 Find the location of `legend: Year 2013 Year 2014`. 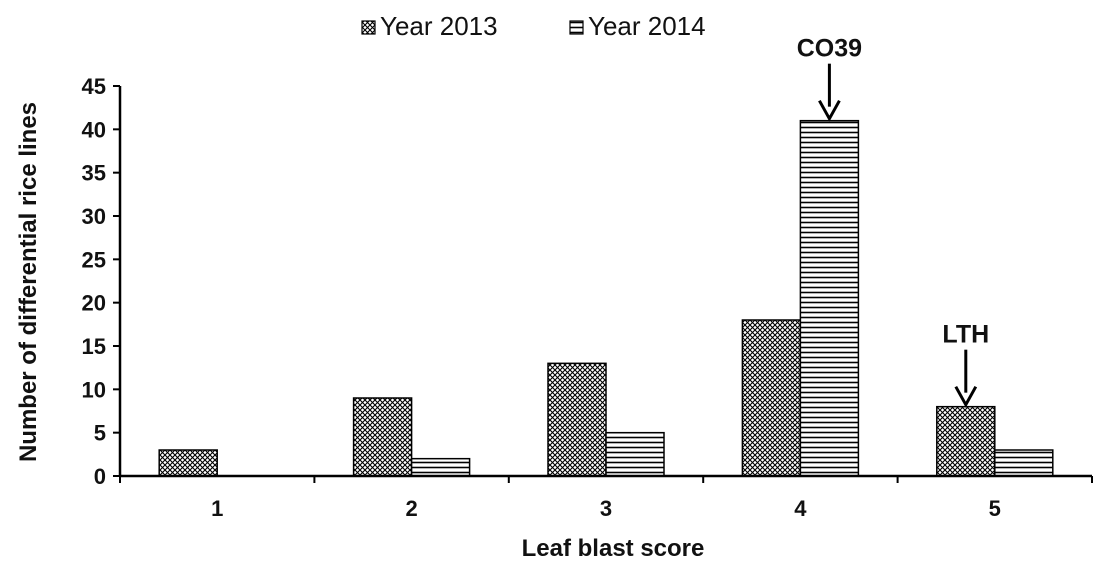

legend: Year 2013 Year 2014 is located at coordinates (533, 26).